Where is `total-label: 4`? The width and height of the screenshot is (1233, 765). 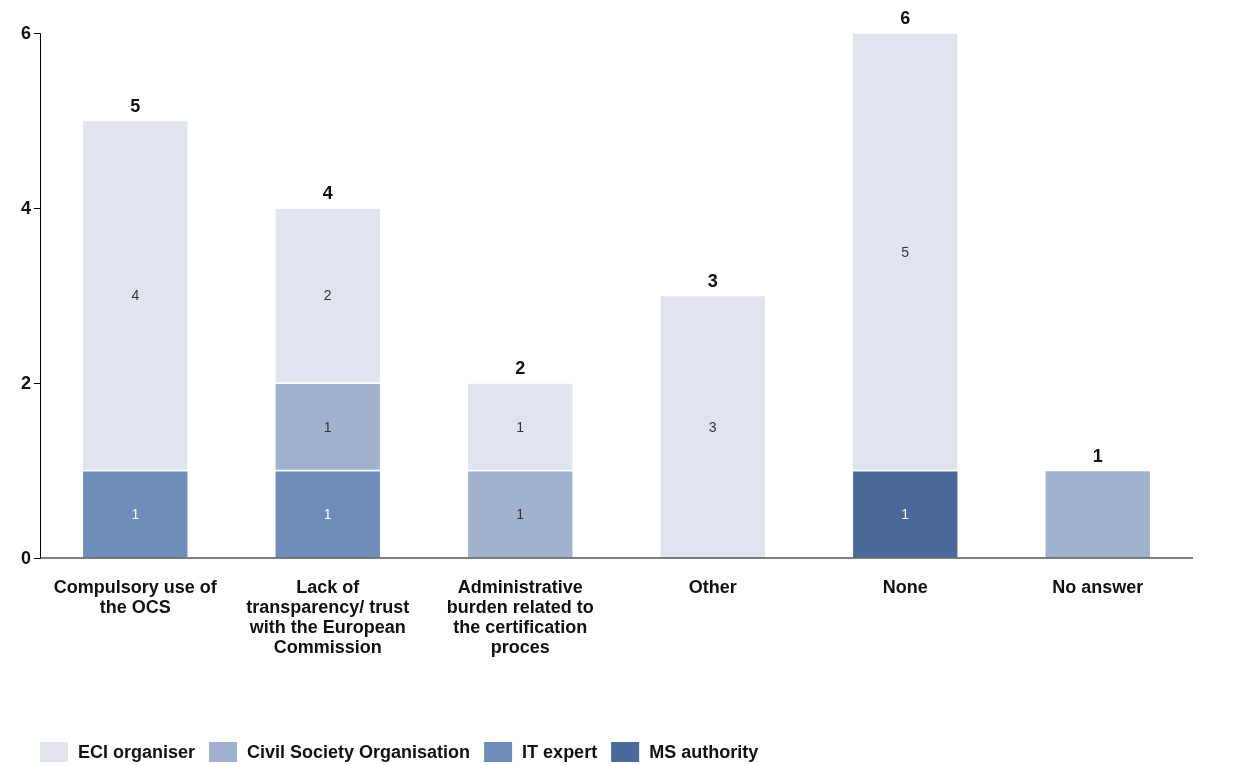 total-label: 4 is located at coordinates (327, 193).